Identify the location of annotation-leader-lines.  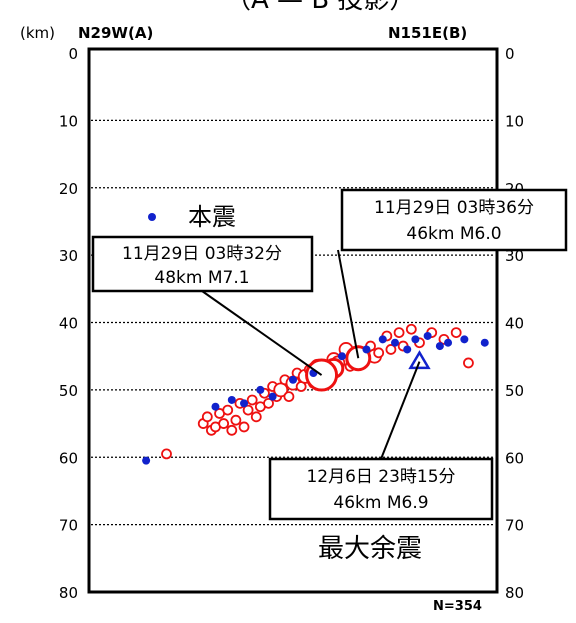
(311, 354).